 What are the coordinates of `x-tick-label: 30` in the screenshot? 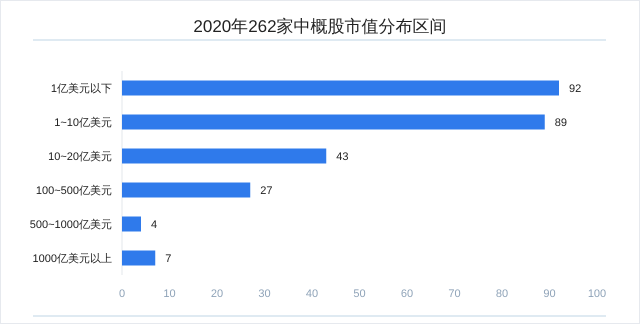 It's located at (264, 294).